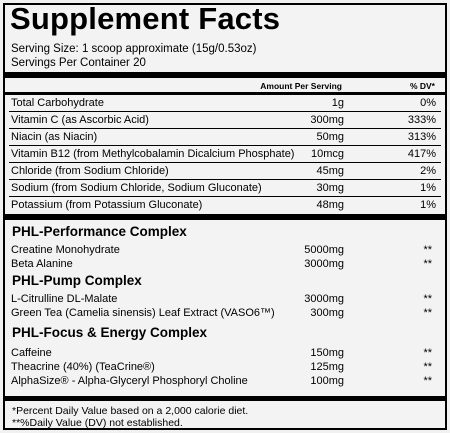  Describe the element at coordinates (78, 63) in the screenshot. I see `servings-per-container: Servings Per Container 20` at that location.